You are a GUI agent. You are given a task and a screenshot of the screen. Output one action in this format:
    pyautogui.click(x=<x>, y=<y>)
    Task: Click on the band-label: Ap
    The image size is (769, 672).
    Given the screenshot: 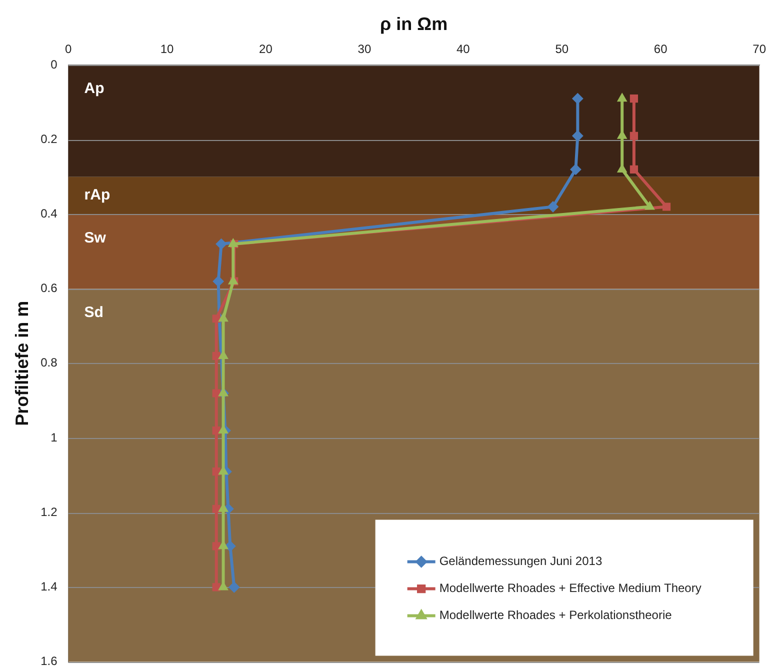 What is the action you would take?
    pyautogui.click(x=94, y=89)
    